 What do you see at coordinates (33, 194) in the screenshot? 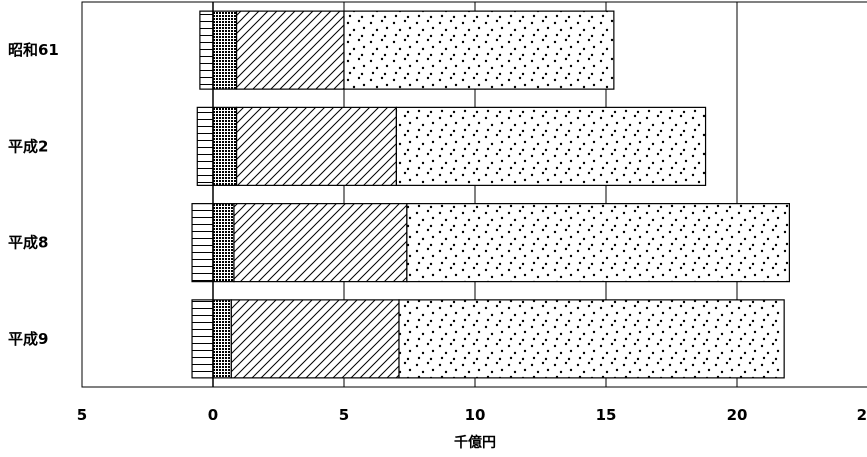
I see `category-labels: 昭和61 平成2 平成8 平成9` at bounding box center [33, 194].